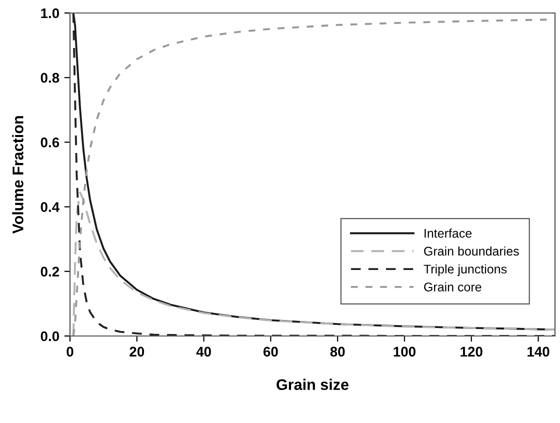 Image resolution: width=560 pixels, height=423 pixels. What do you see at coordinates (18, 175) in the screenshot?
I see `y-axis-title: Volume Fraction` at bounding box center [18, 175].